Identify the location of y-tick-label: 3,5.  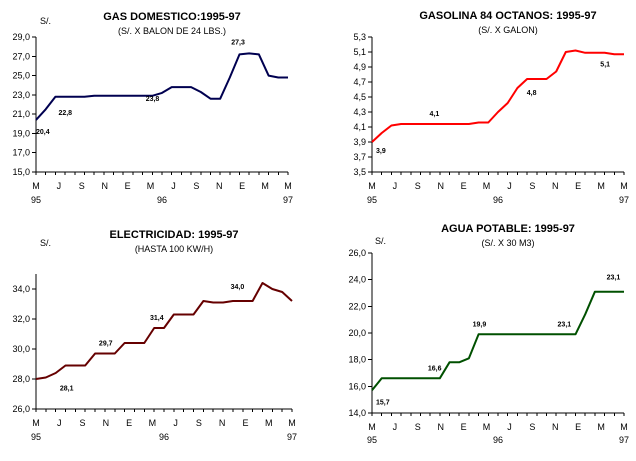
(359, 172).